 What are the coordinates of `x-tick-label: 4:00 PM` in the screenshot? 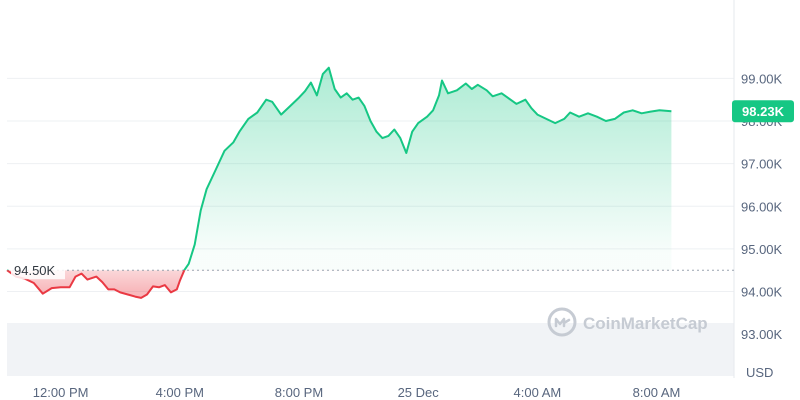 It's located at (180, 392).